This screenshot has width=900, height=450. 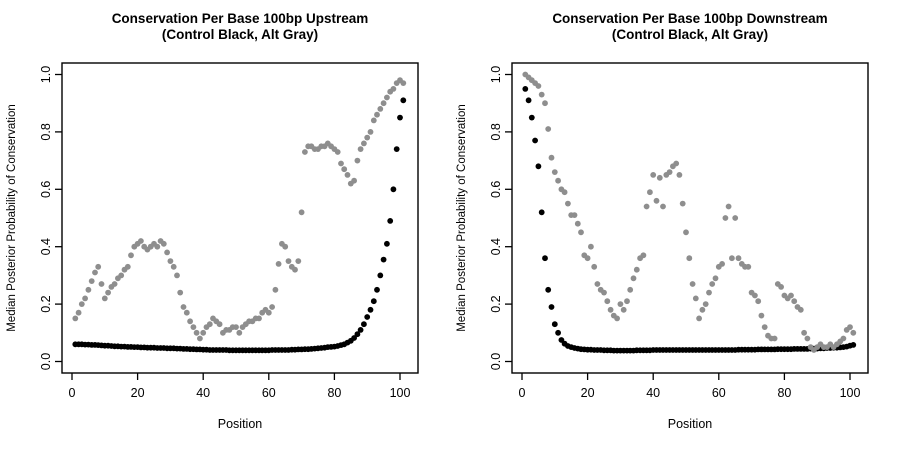 What do you see at coordinates (240, 18) in the screenshot?
I see `upstream-title-line1: Conservation Per Base 100bp Upstream` at bounding box center [240, 18].